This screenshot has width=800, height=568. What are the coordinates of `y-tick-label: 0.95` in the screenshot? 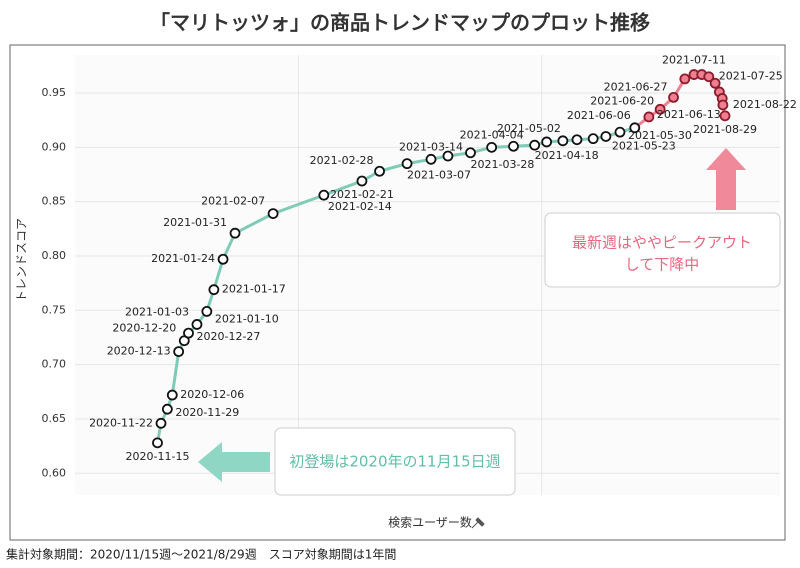 It's located at (54, 92).